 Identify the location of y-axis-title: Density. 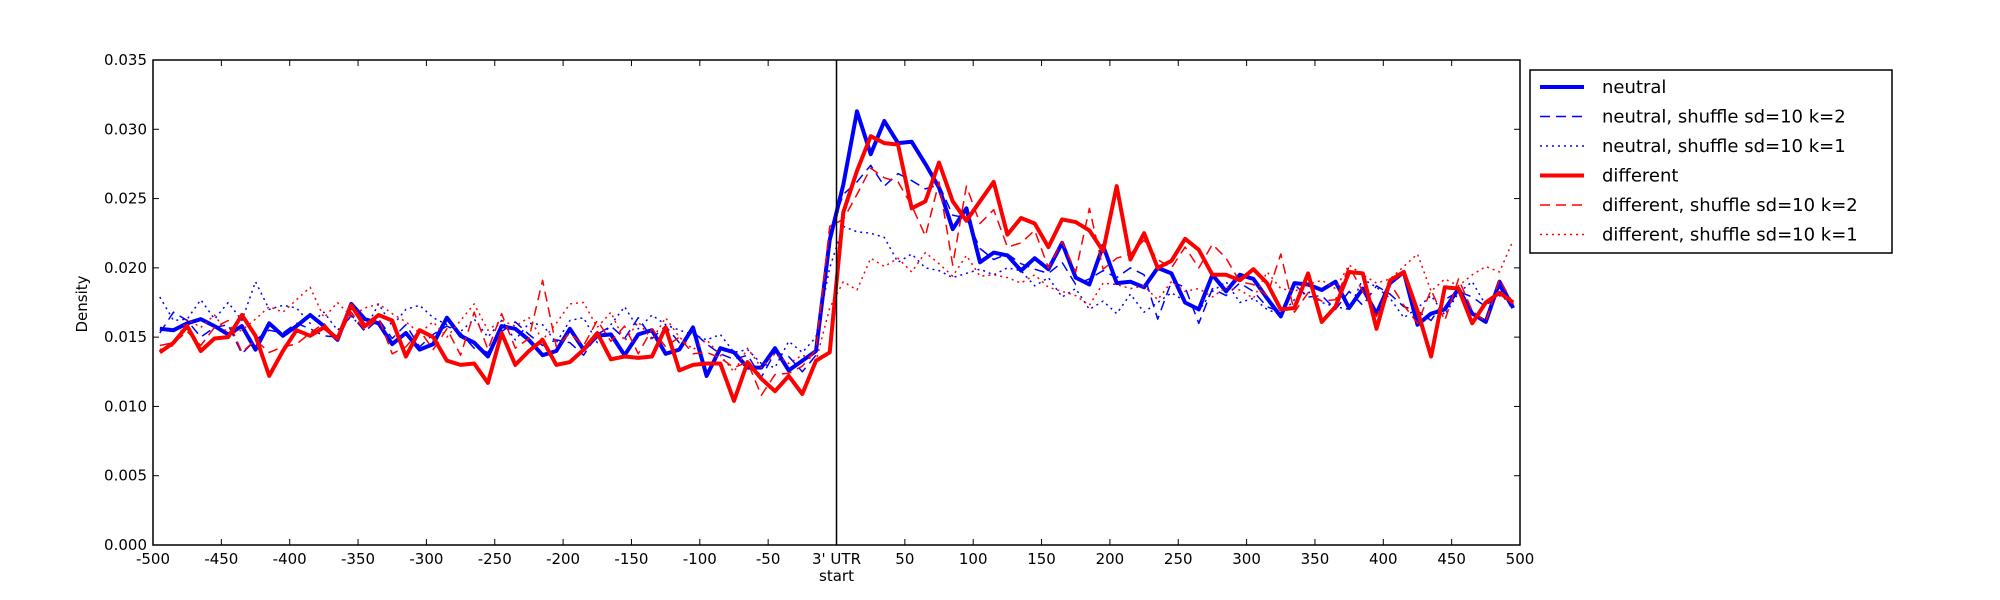
(82, 303).